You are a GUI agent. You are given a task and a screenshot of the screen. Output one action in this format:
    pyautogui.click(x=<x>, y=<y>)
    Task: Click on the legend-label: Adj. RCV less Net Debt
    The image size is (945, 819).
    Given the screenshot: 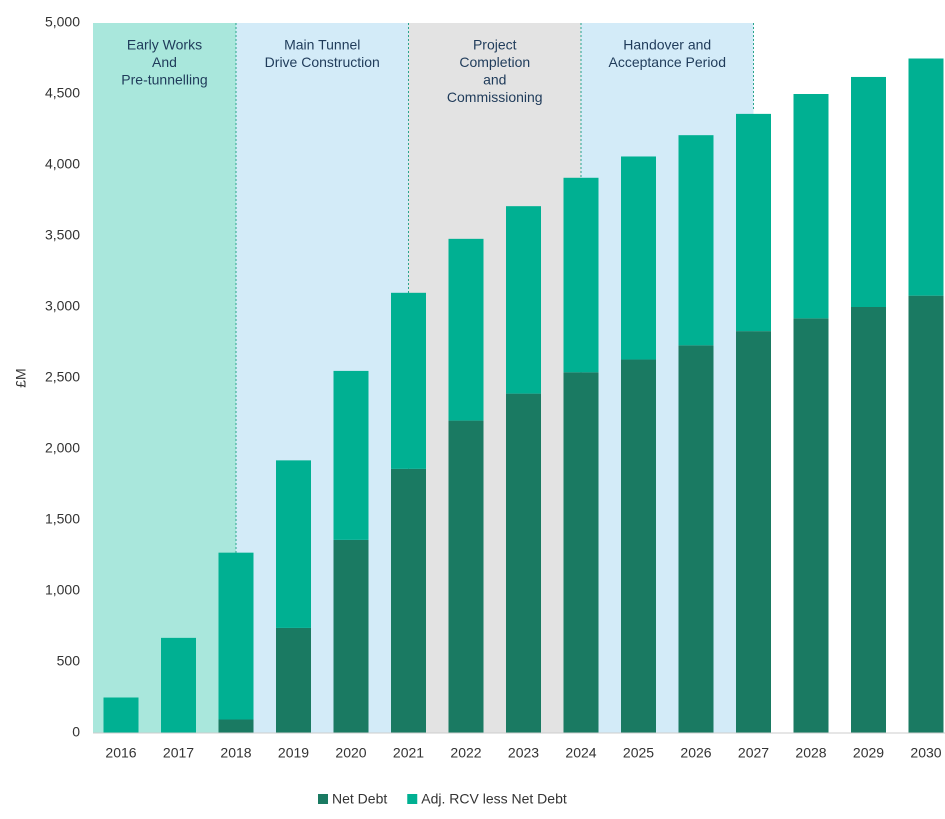 What is the action you would take?
    pyautogui.click(x=494, y=799)
    